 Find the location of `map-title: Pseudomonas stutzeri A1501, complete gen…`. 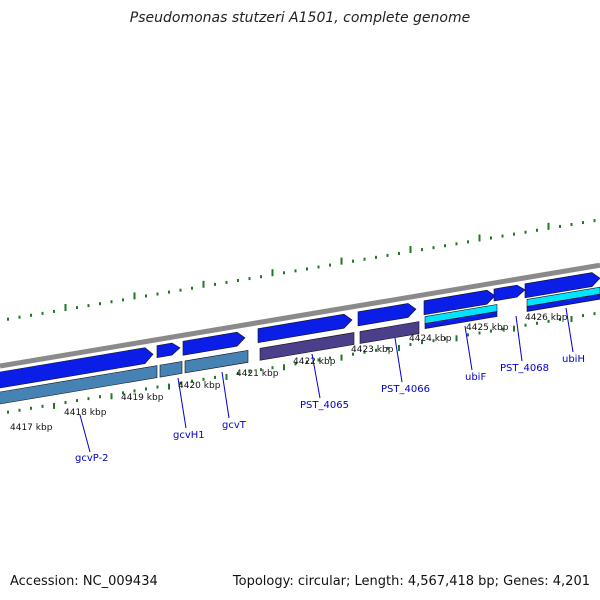

map-title: Pseudomonas stutzeri A1501, complete gen… is located at coordinates (300, 18).